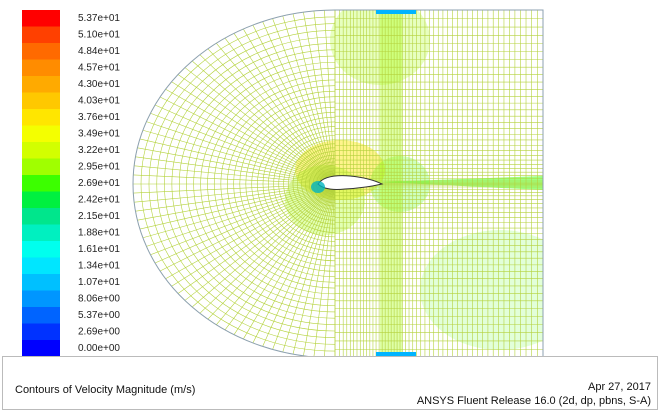  Describe the element at coordinates (105, 390) in the screenshot. I see `footer-title: Contours of Velocity Magnitude (m/s)` at that location.